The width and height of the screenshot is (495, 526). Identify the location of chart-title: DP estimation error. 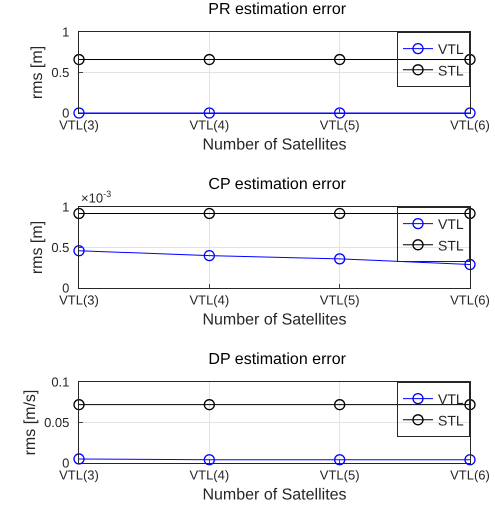
(277, 359).